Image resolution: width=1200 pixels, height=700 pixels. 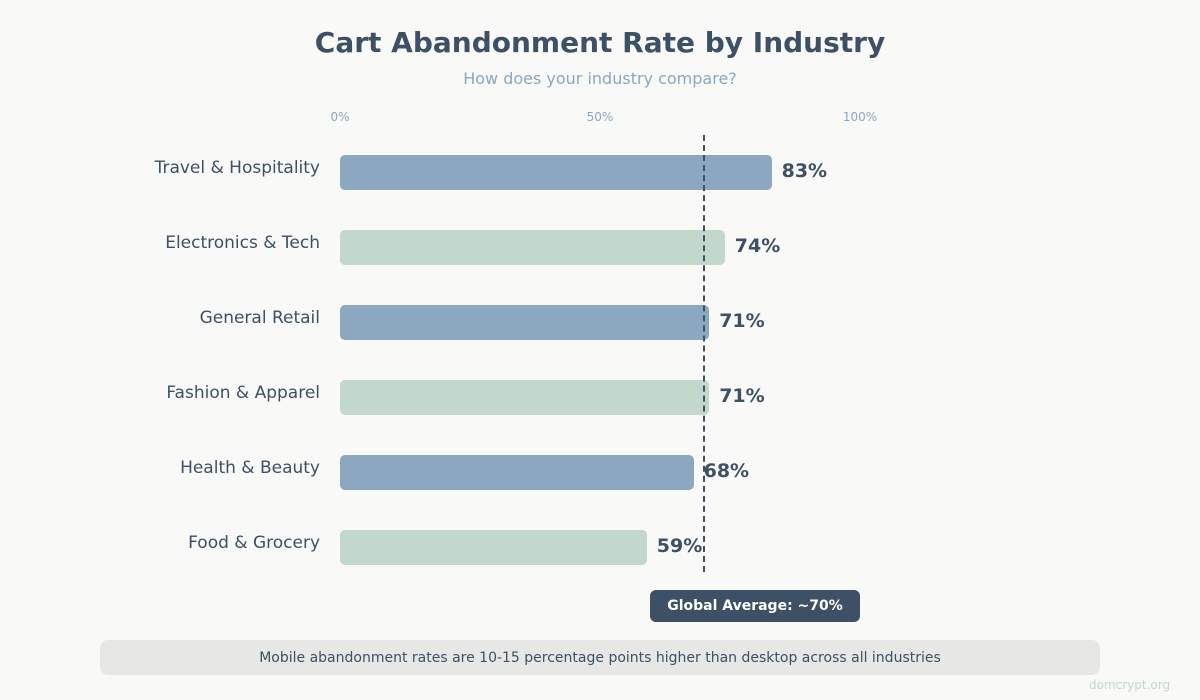 I want to click on category-label: General Retail, so click(x=259, y=318).